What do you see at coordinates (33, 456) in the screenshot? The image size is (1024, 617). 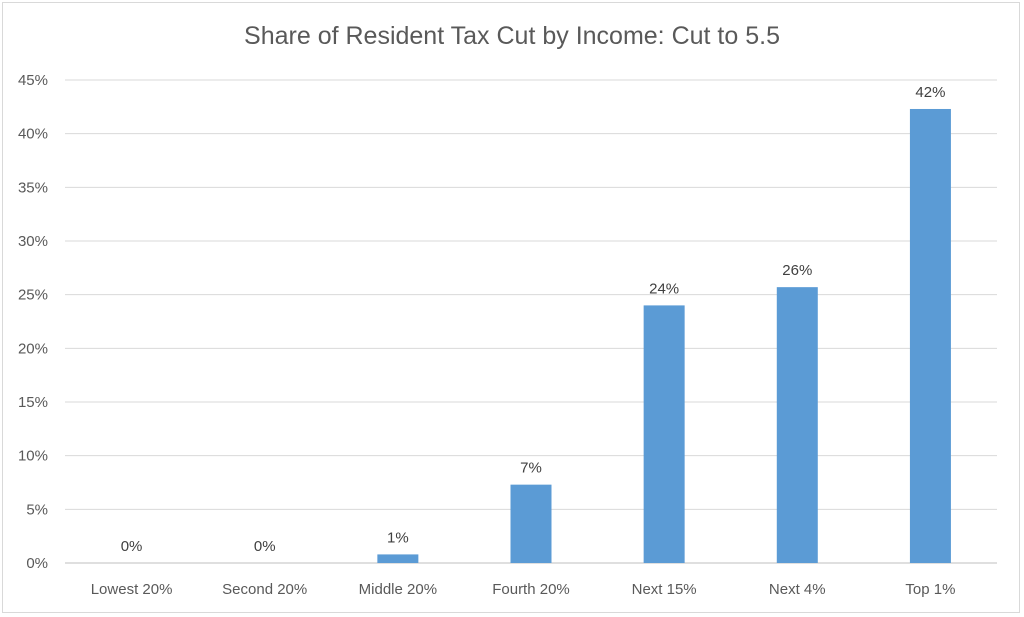 I see `y-tick-label: 10%` at bounding box center [33, 456].